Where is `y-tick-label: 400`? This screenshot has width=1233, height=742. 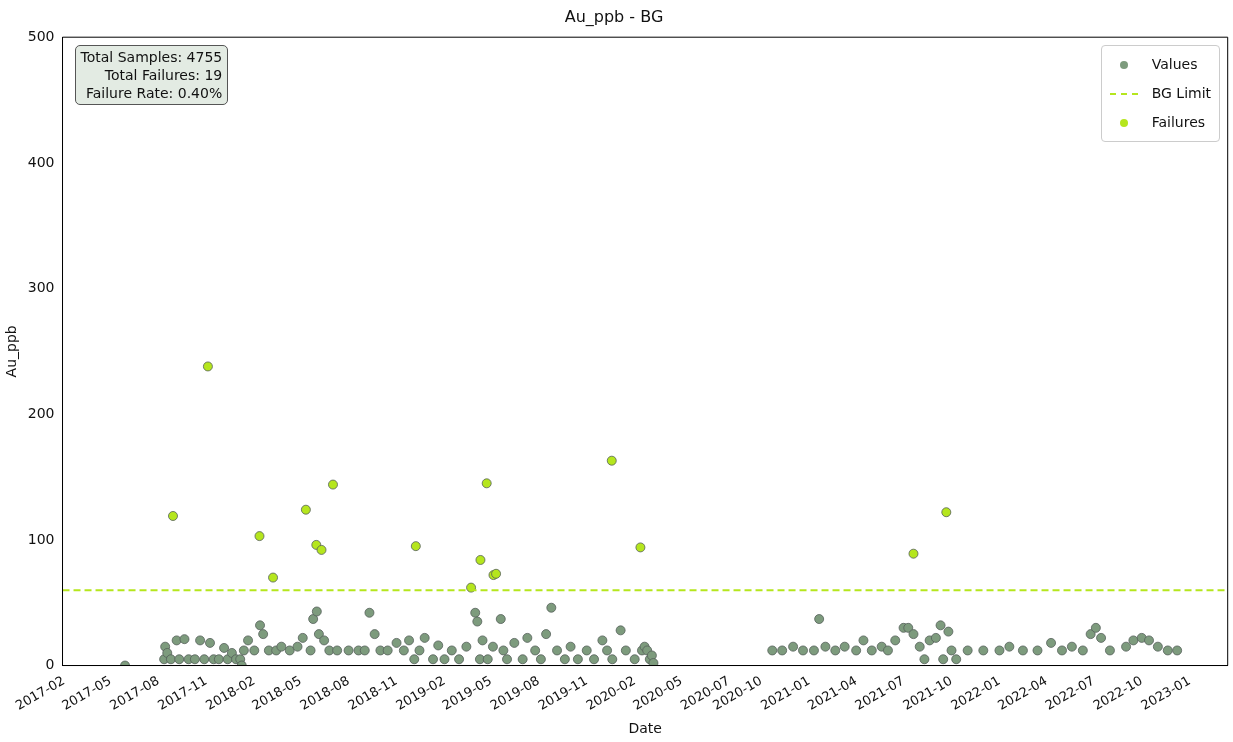 y-tick-label: 400 is located at coordinates (41, 161).